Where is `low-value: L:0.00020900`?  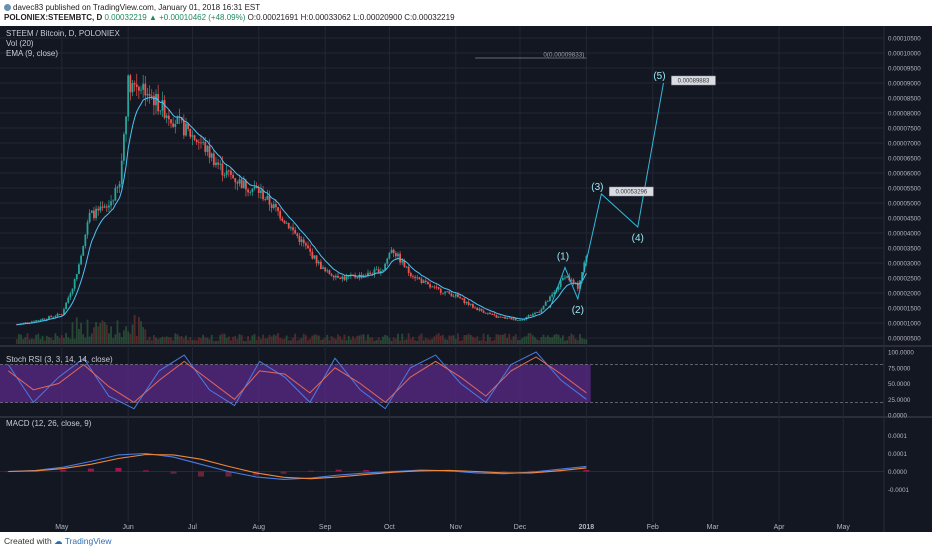
low-value: L:0.00020900 is located at coordinates (378, 17).